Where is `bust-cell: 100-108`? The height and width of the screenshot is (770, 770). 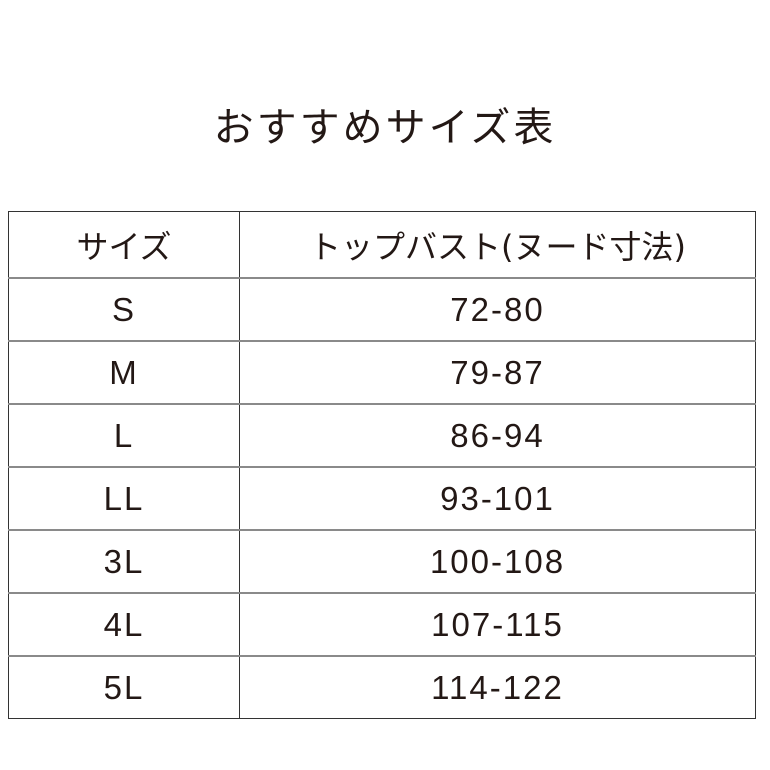
bust-cell: 100-108 is located at coordinates (497, 561).